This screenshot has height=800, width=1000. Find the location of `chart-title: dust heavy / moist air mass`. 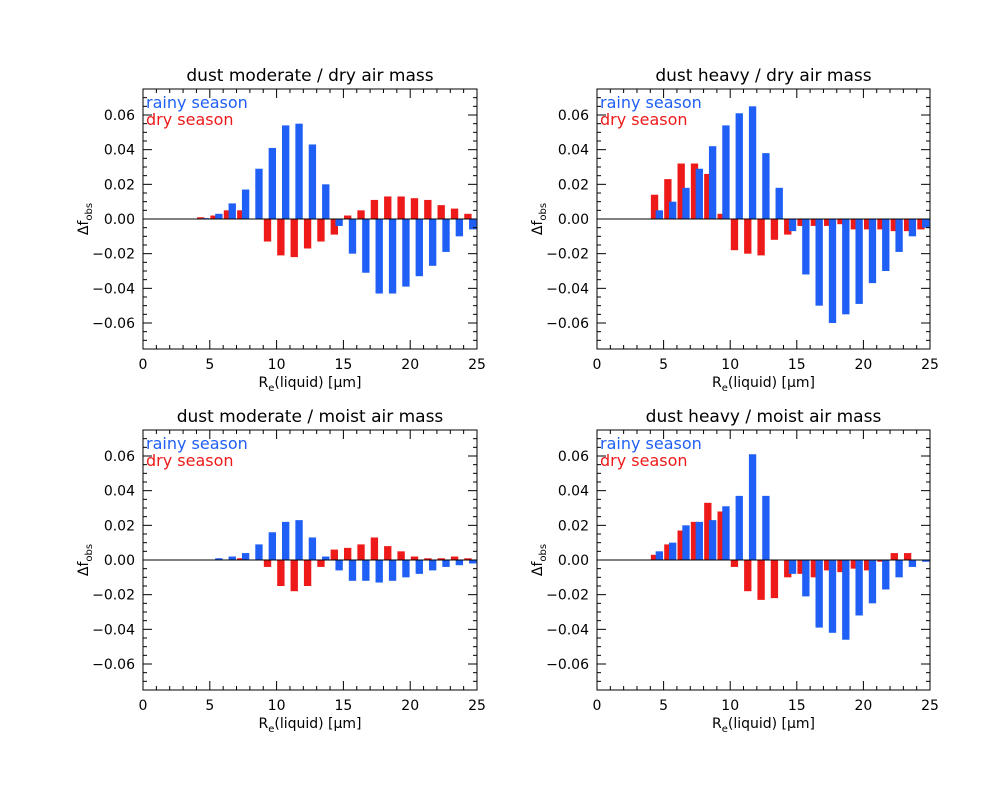

chart-title: dust heavy / moist air mass is located at coordinates (764, 417).